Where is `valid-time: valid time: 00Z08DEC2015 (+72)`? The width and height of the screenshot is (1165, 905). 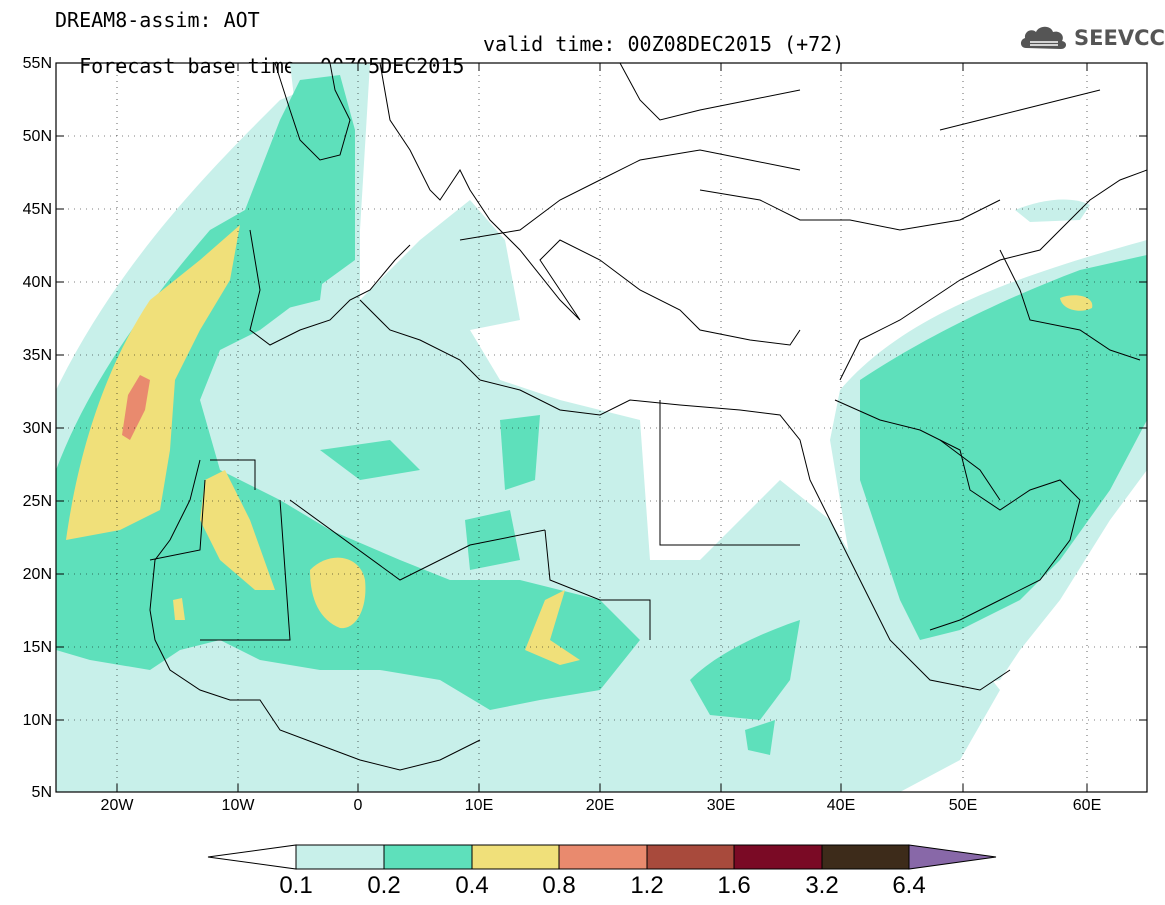 valid-time: valid time: 00Z08DEC2015 (+72) is located at coordinates (664, 44).